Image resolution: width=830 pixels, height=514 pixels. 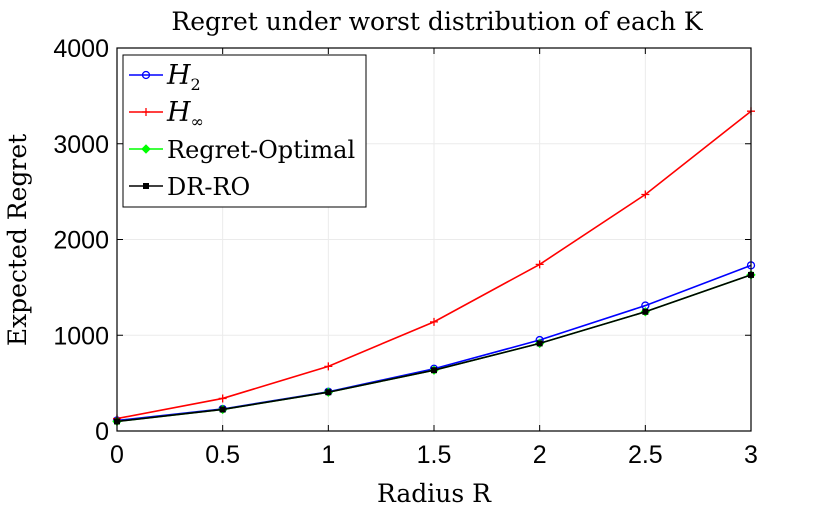 I want to click on legend-subscript: ∞, so click(x=197, y=121).